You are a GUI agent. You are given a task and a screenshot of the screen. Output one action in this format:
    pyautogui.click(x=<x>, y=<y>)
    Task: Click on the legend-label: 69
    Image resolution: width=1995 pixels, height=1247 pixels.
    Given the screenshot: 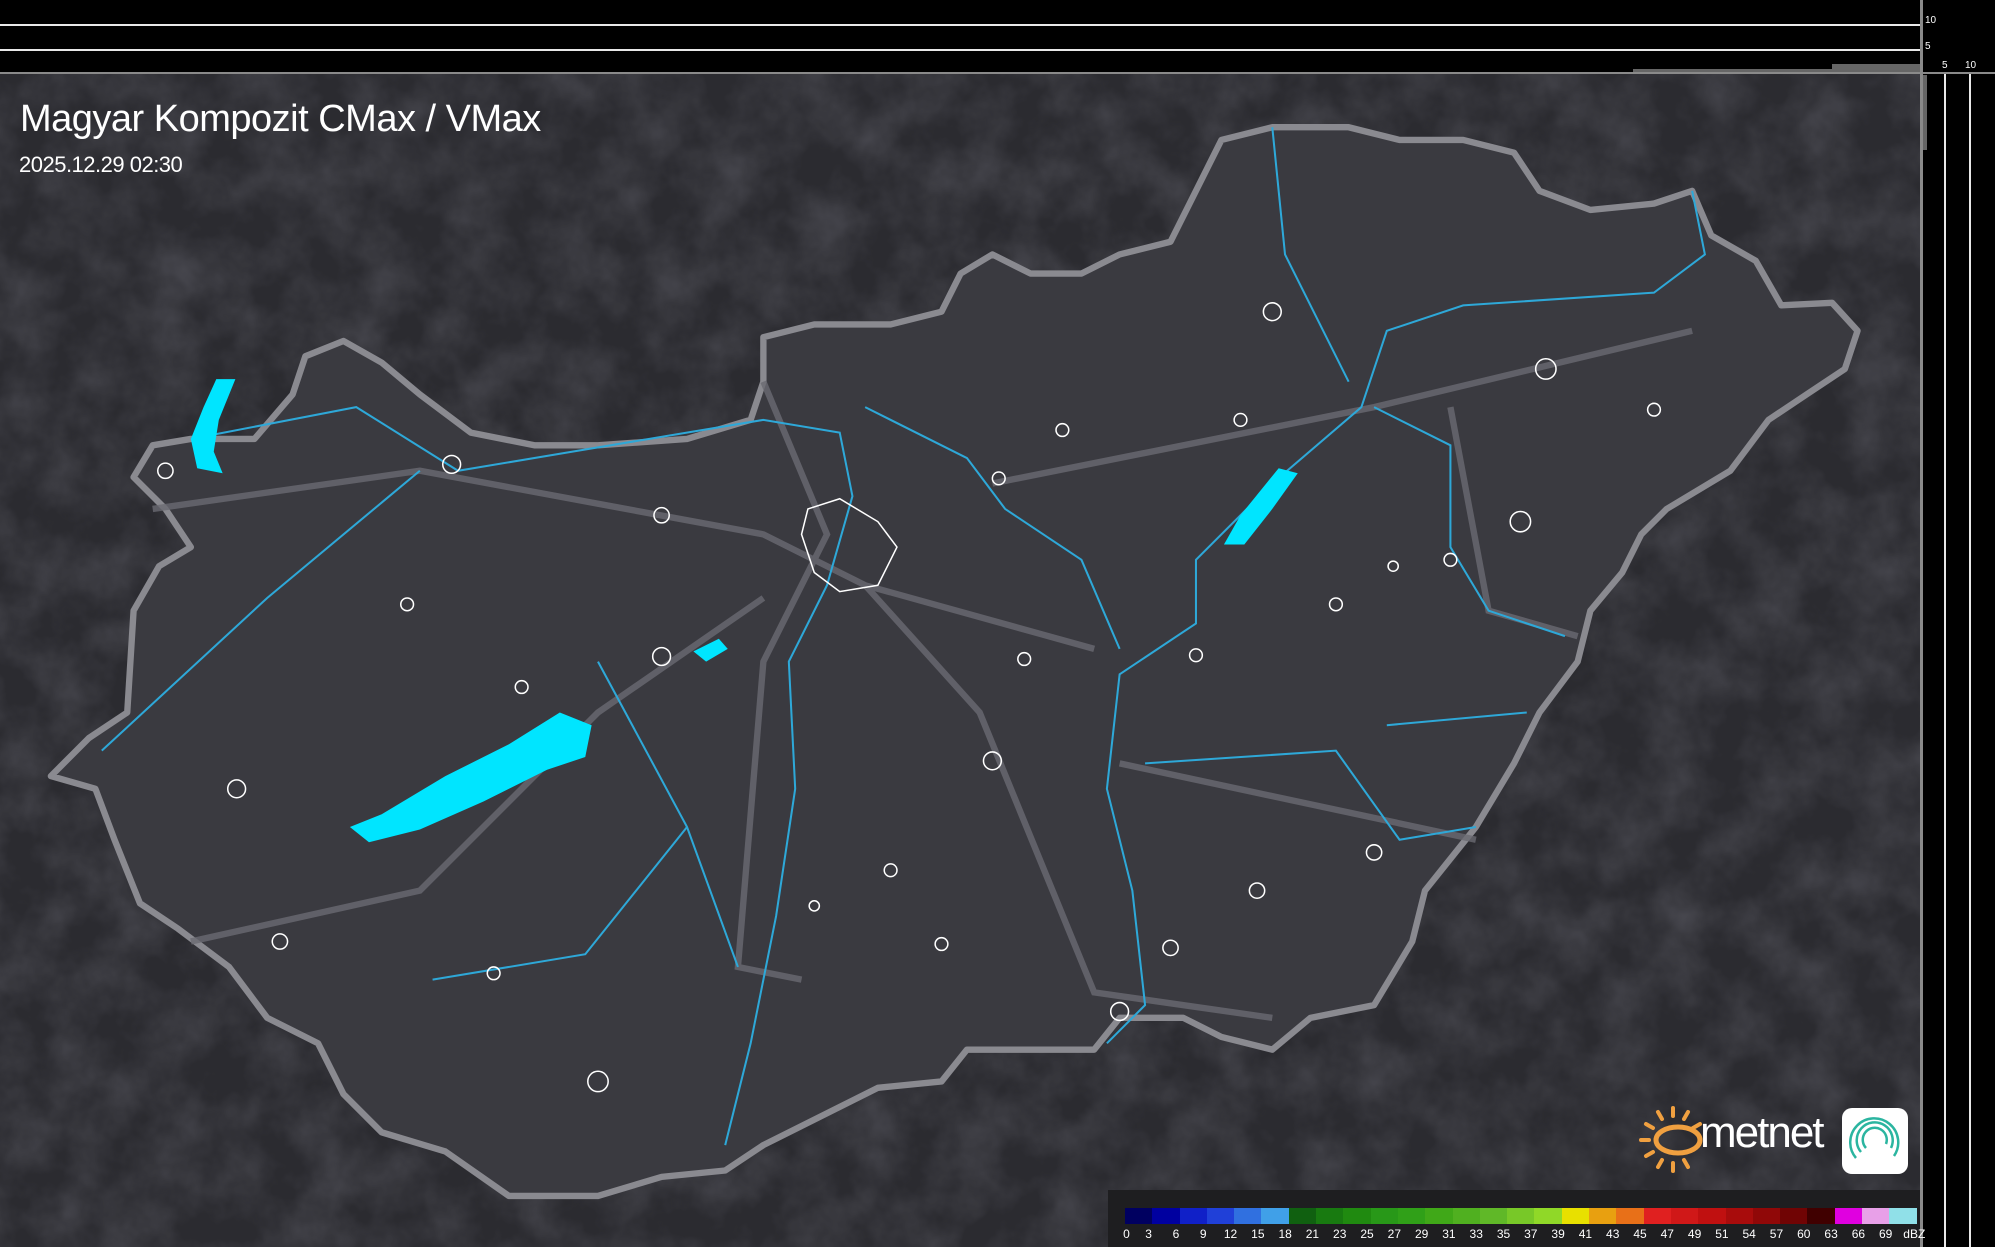 What is the action you would take?
    pyautogui.click(x=1885, y=1234)
    